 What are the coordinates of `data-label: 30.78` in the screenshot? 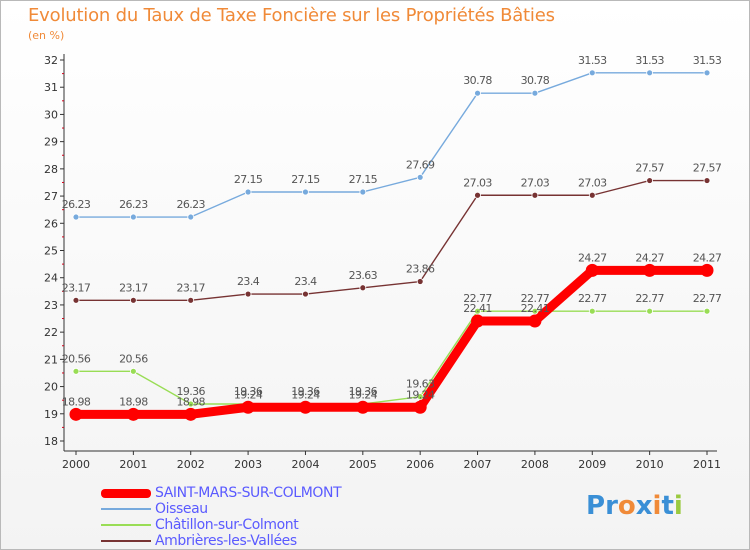 It's located at (535, 80).